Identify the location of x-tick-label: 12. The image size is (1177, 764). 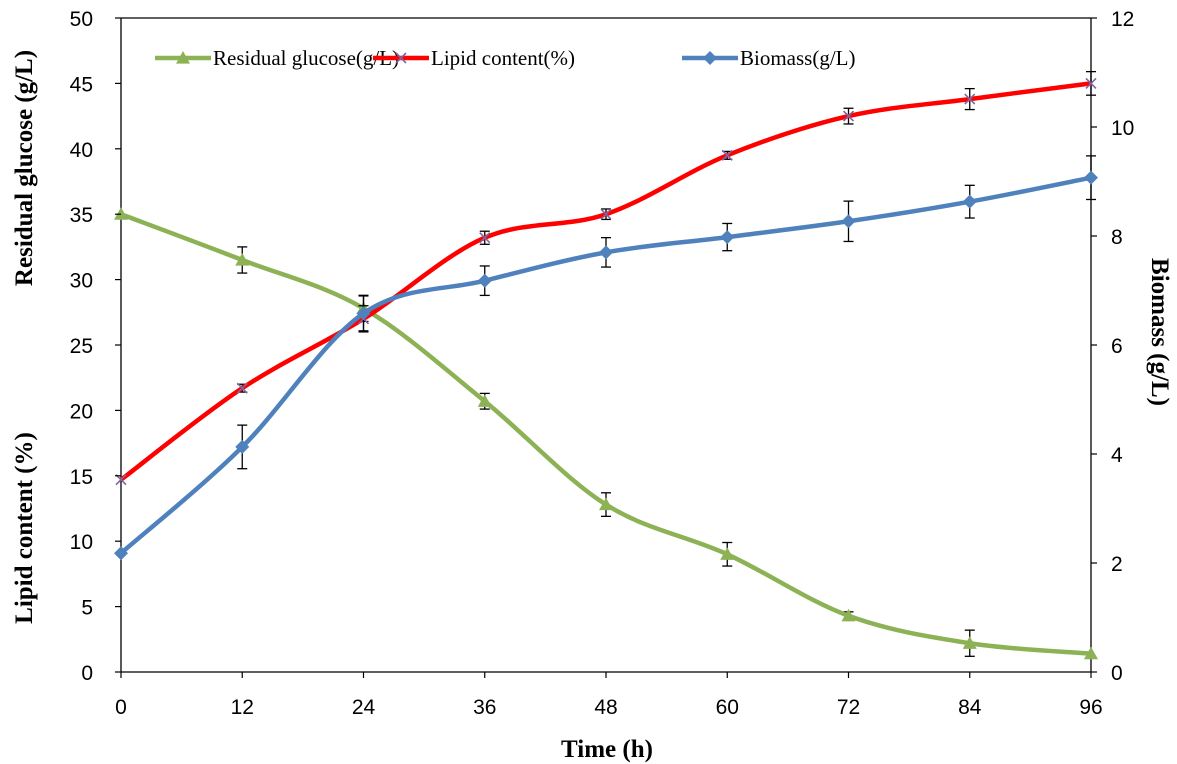
(242, 707).